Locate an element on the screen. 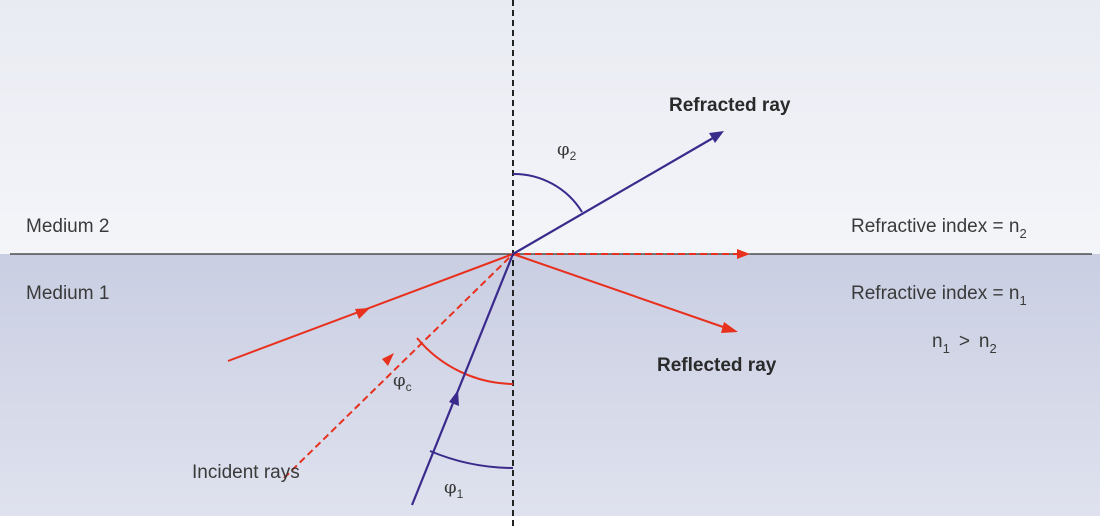 The width and height of the screenshot is (1100, 529). refractive-index-n1: Refractive index = n1 is located at coordinates (939, 295).